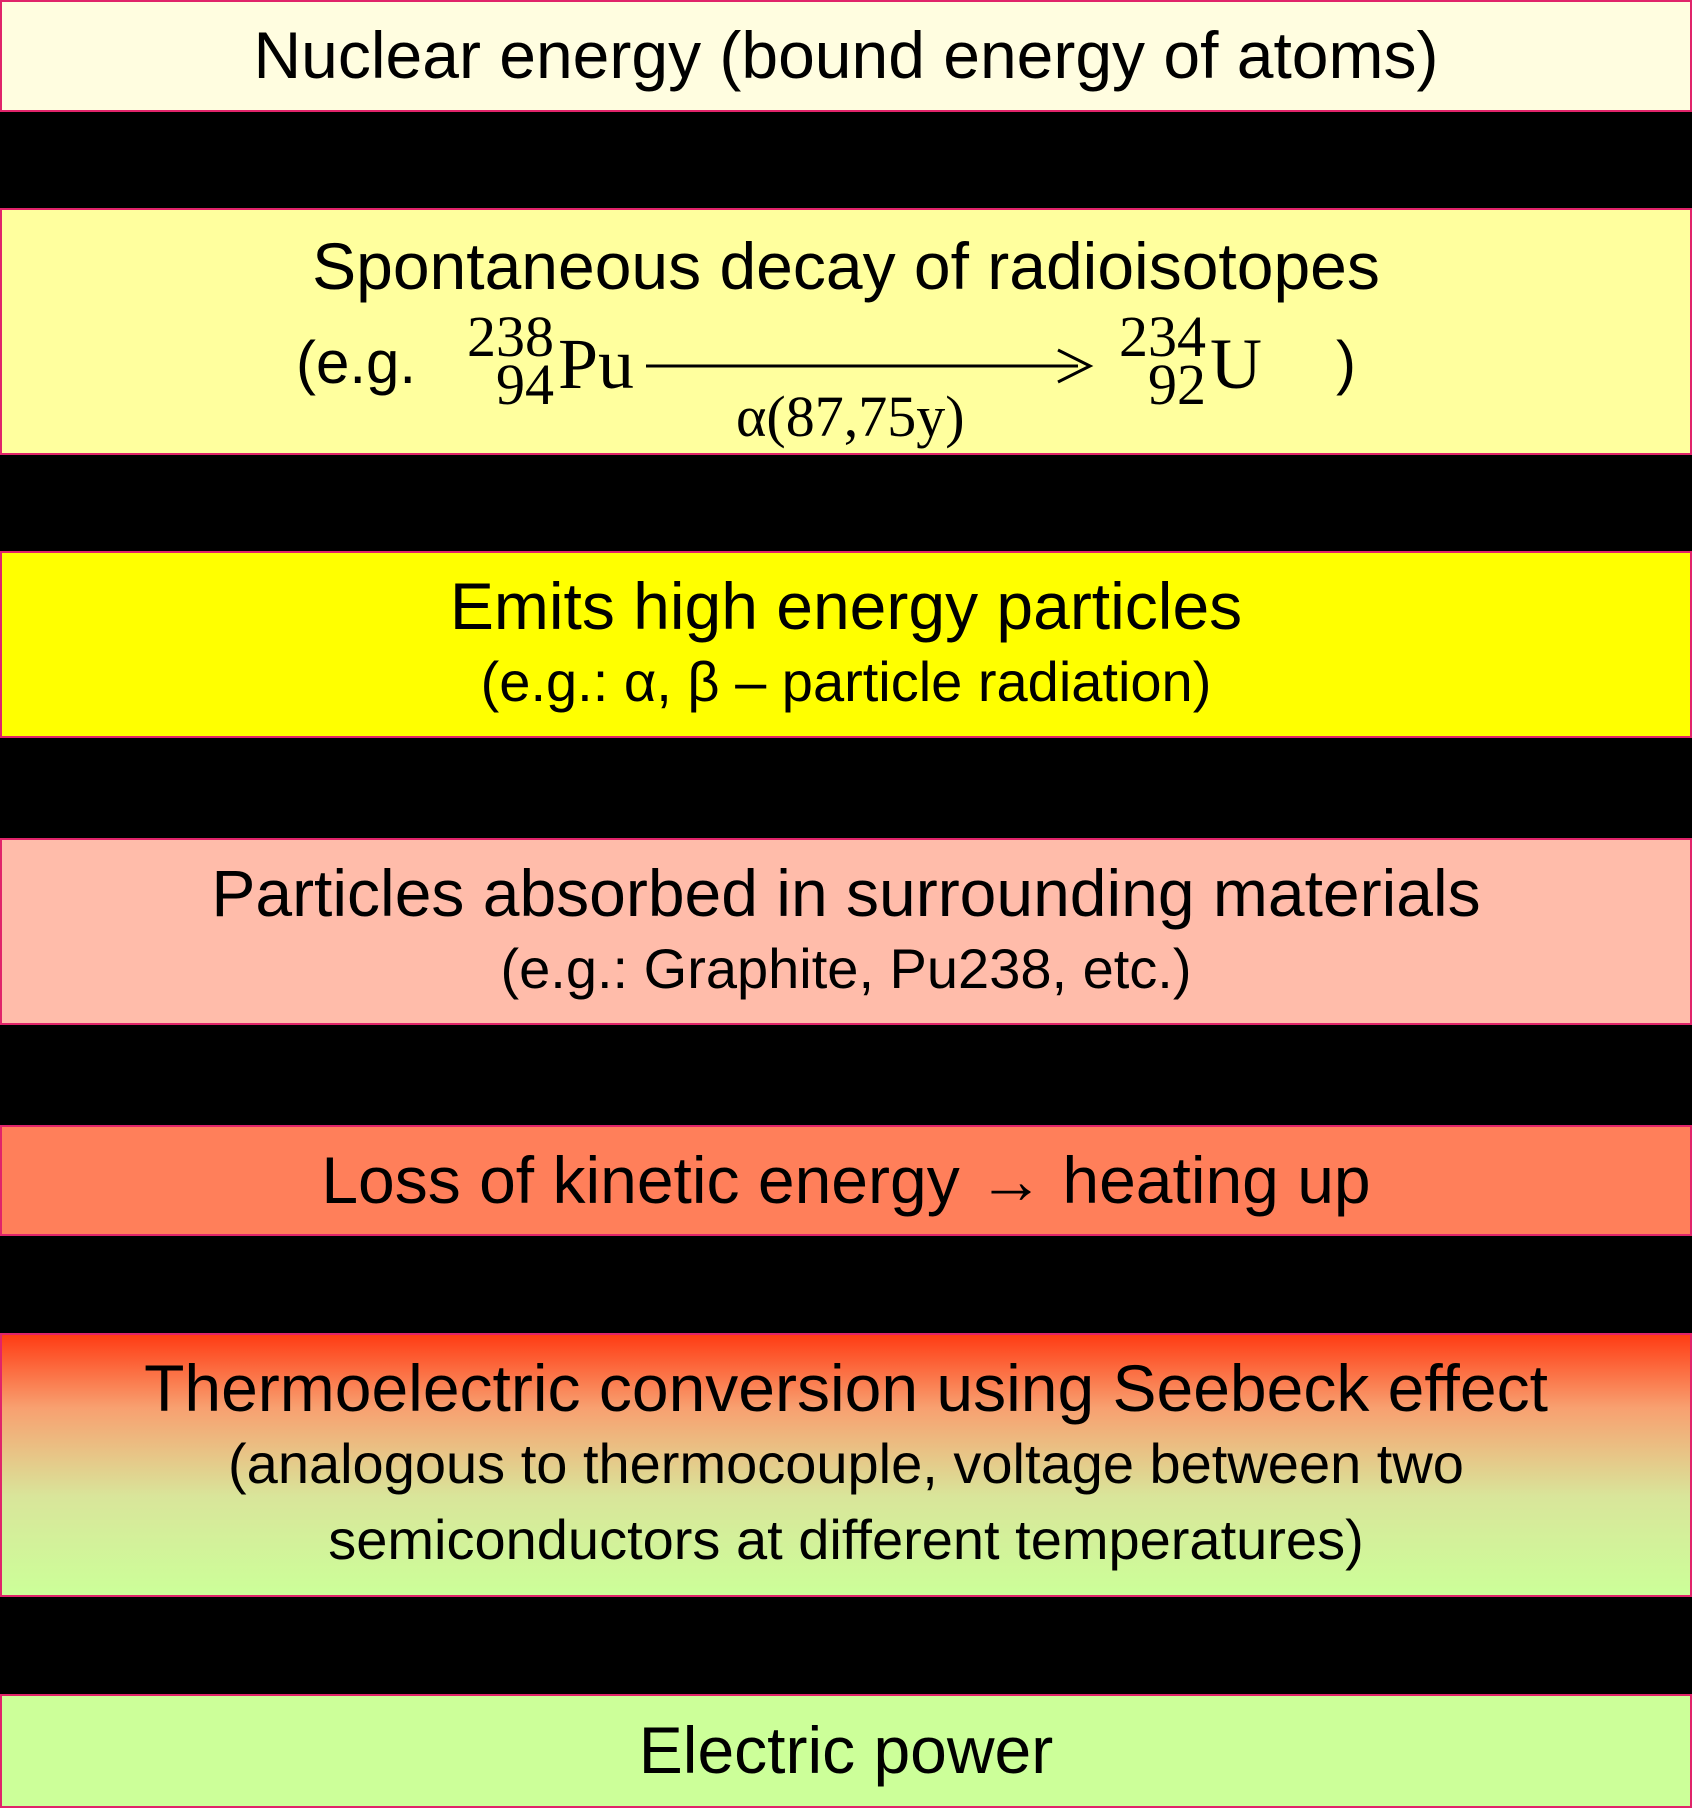  What do you see at coordinates (596, 363) in the screenshot?
I see `parent-symbol: Pu` at bounding box center [596, 363].